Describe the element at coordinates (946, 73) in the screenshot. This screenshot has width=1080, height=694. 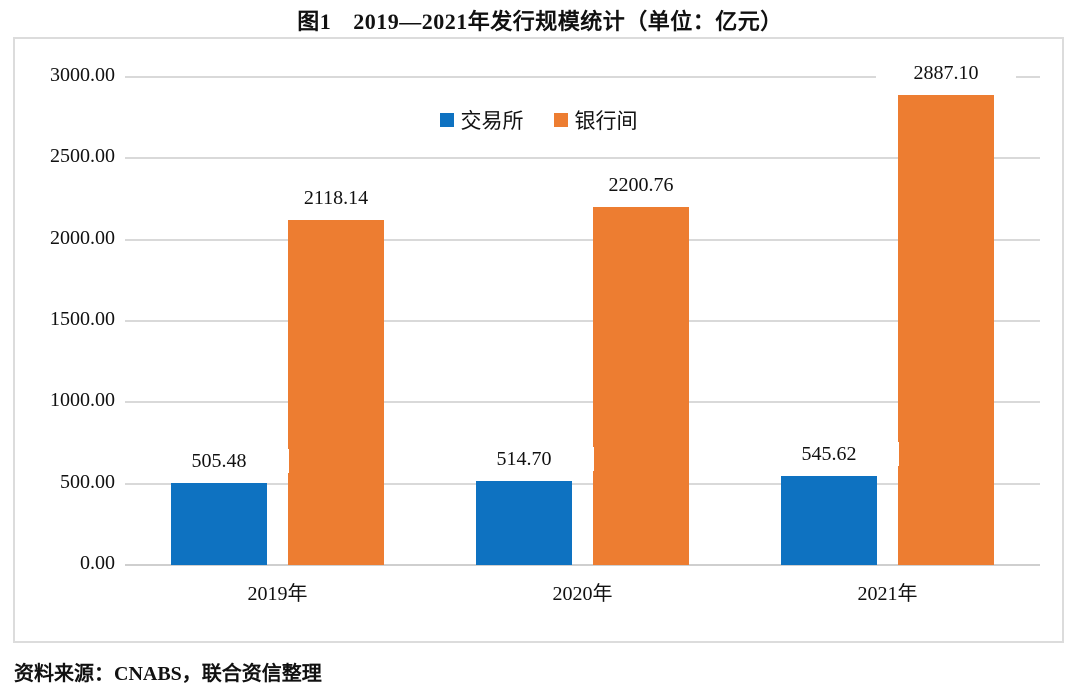
I see `value-label: 2887.10` at that location.